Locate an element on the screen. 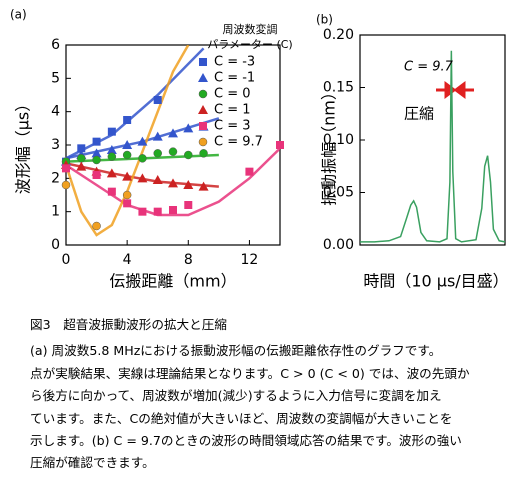 Image resolution: width=530 pixels, height=493 pixels. panel-label: (b) is located at coordinates (324, 20).